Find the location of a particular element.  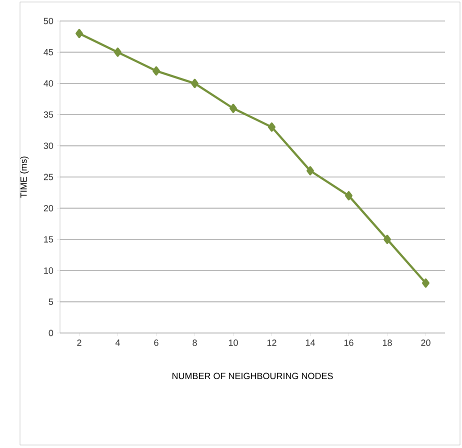

x-tick-label: 2 is located at coordinates (79, 343).